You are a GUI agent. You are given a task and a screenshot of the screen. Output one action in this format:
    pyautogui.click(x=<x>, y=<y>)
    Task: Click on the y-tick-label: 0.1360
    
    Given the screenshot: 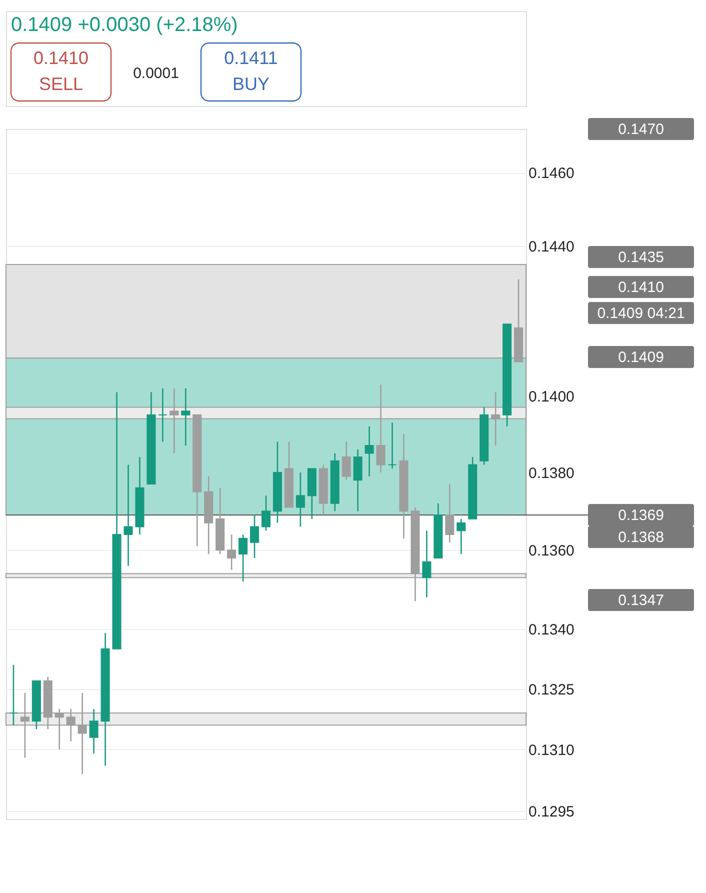 What is the action you would take?
    pyautogui.click(x=551, y=551)
    